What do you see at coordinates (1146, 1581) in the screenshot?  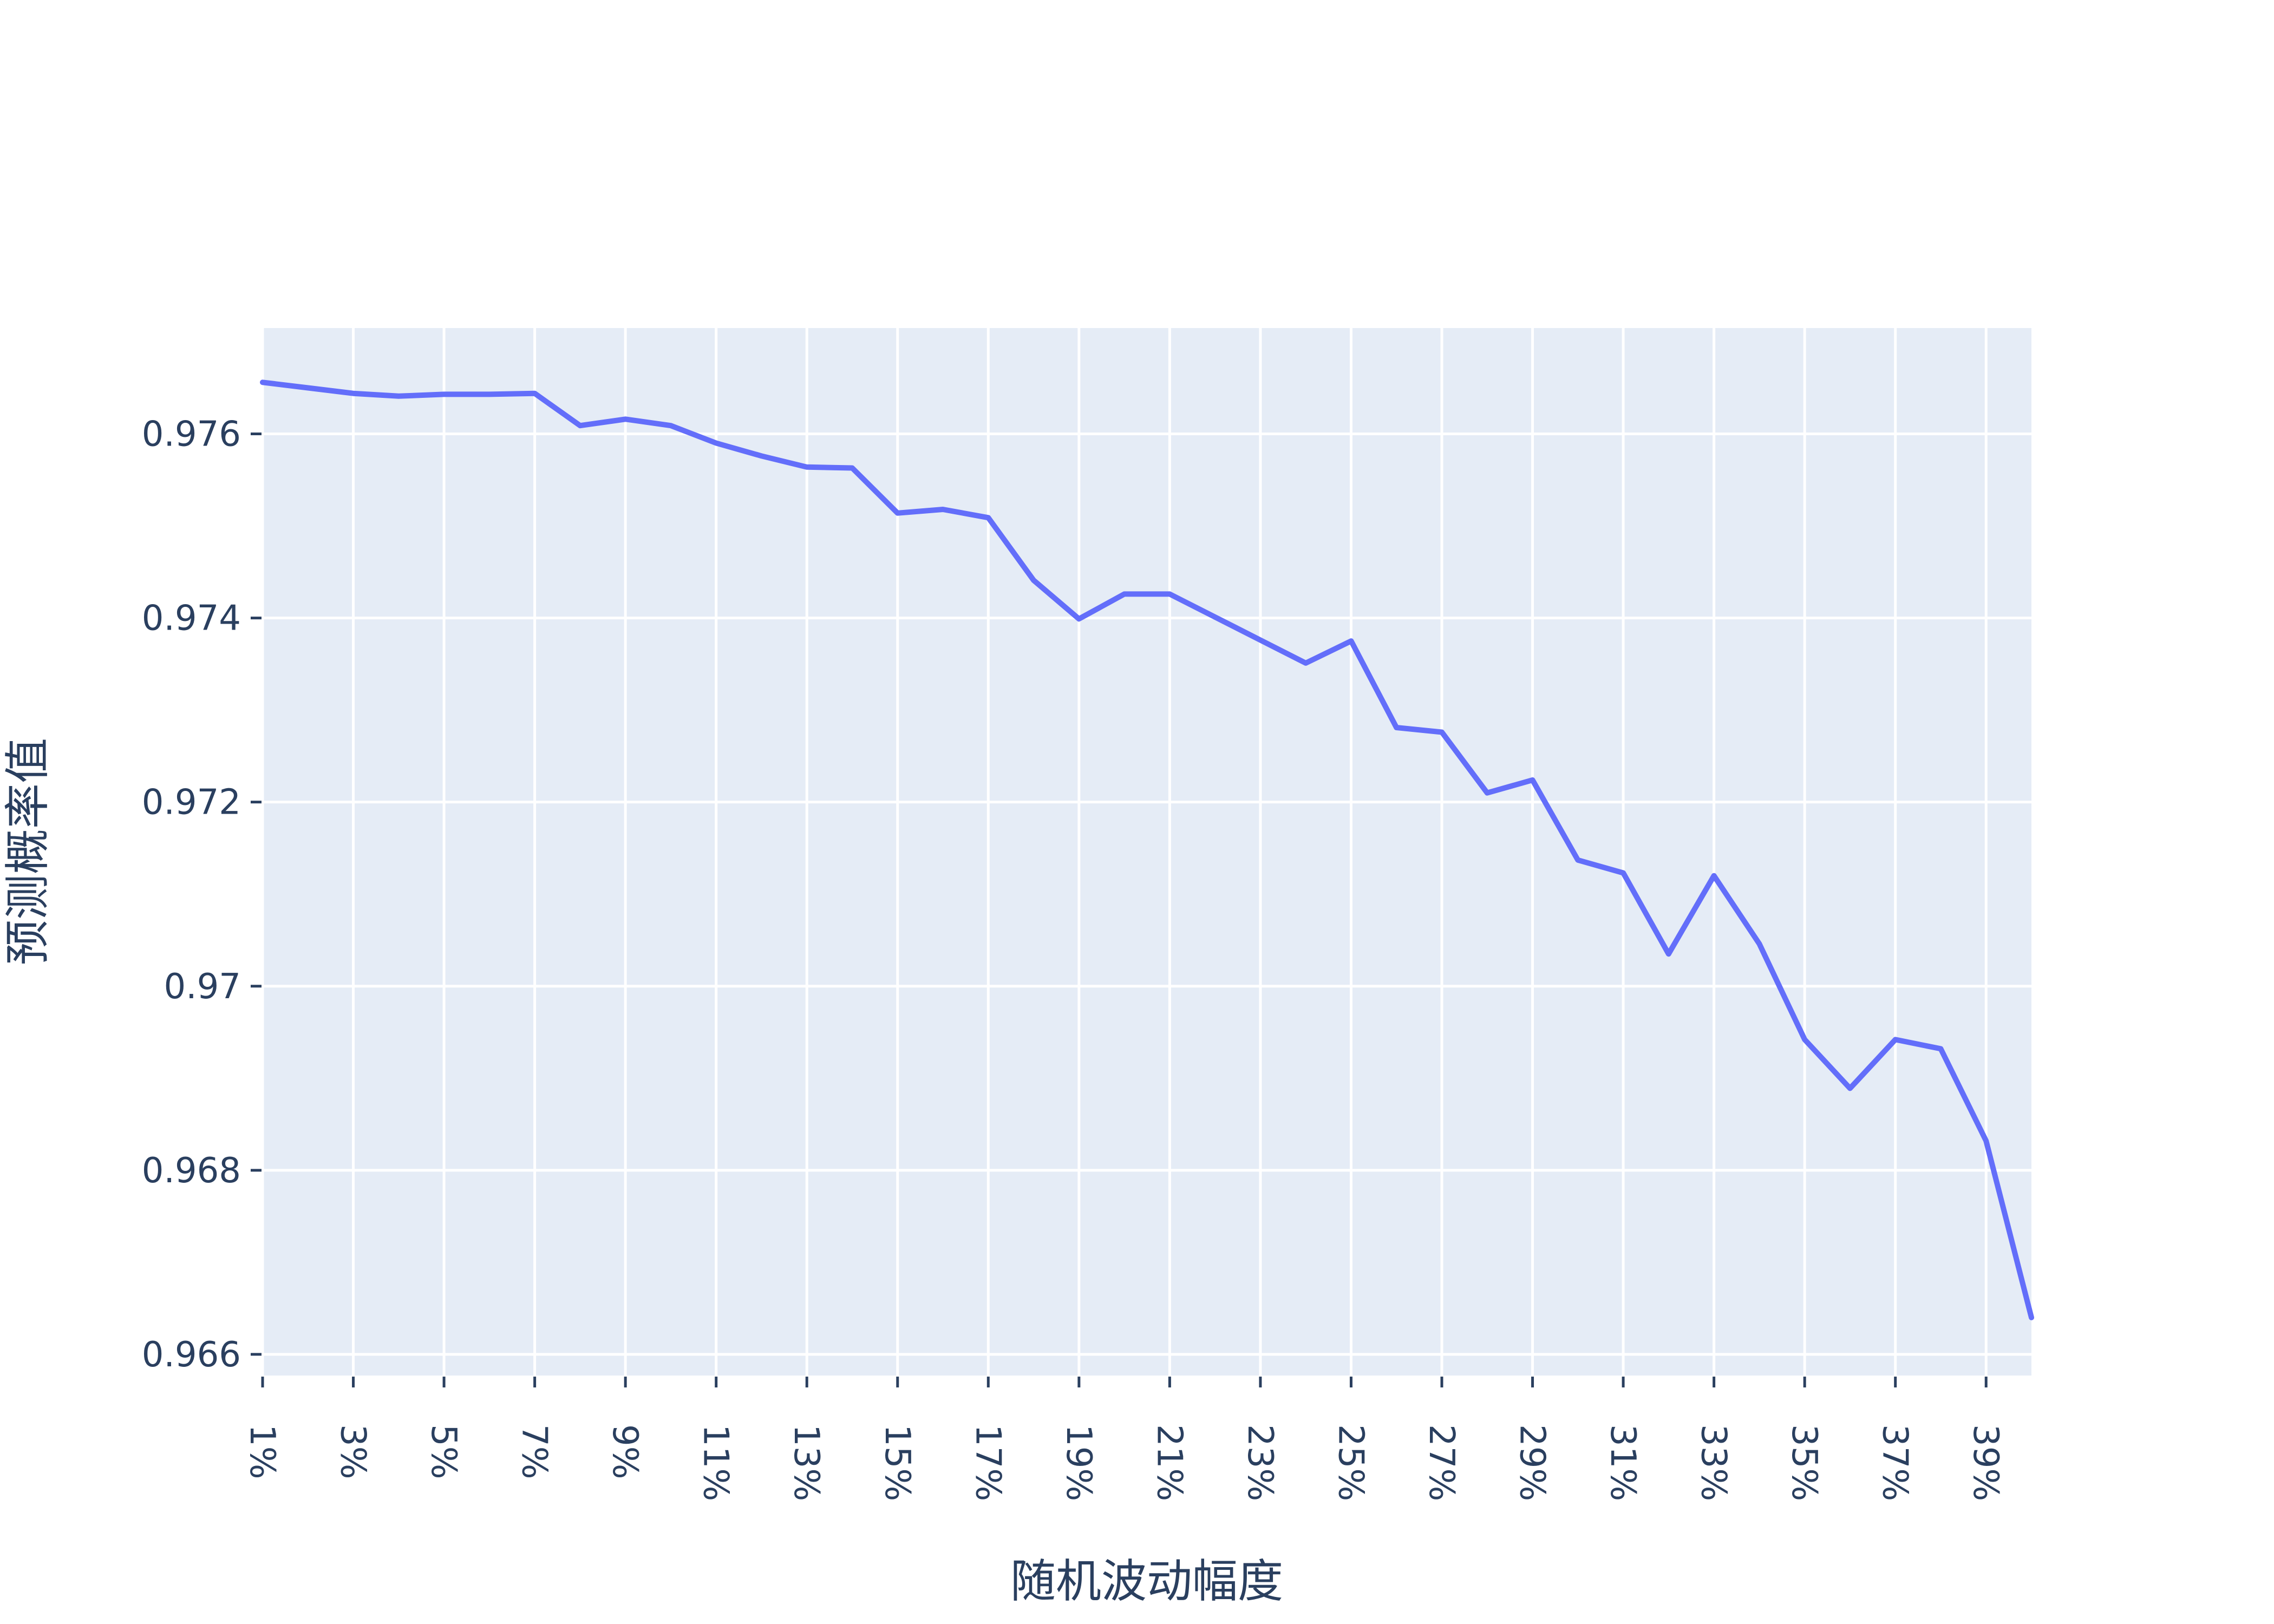 I see `x-axis-title: 随机波动幅度` at bounding box center [1146, 1581].